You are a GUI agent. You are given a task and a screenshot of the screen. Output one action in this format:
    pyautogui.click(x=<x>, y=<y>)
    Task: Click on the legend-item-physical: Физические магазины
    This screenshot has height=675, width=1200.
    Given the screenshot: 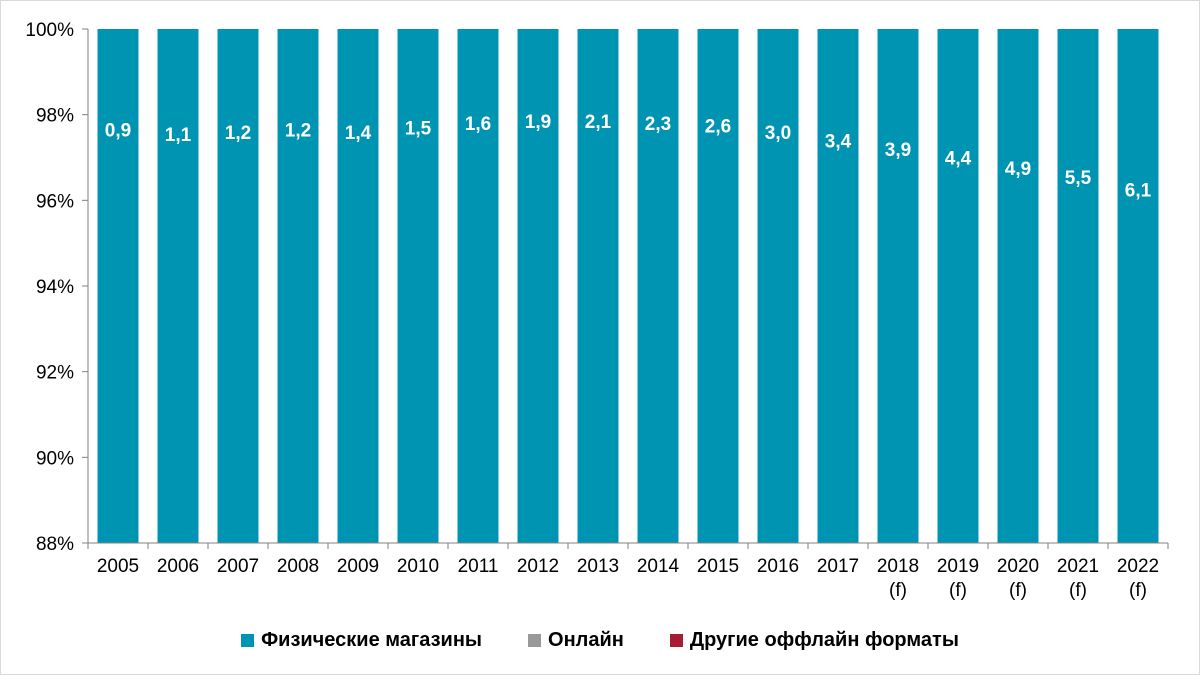 What is the action you would take?
    pyautogui.click(x=361, y=640)
    